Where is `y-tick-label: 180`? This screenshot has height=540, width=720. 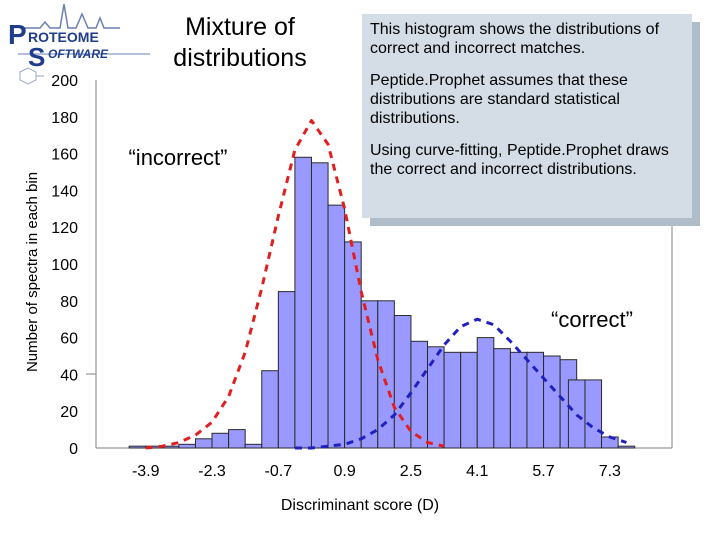 y-tick-label: 180 is located at coordinates (64, 118).